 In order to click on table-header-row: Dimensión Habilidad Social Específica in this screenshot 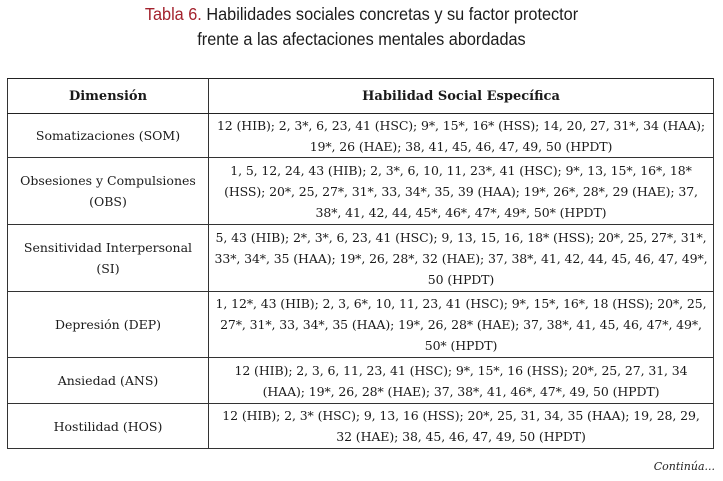, I will do `click(360, 96)`.